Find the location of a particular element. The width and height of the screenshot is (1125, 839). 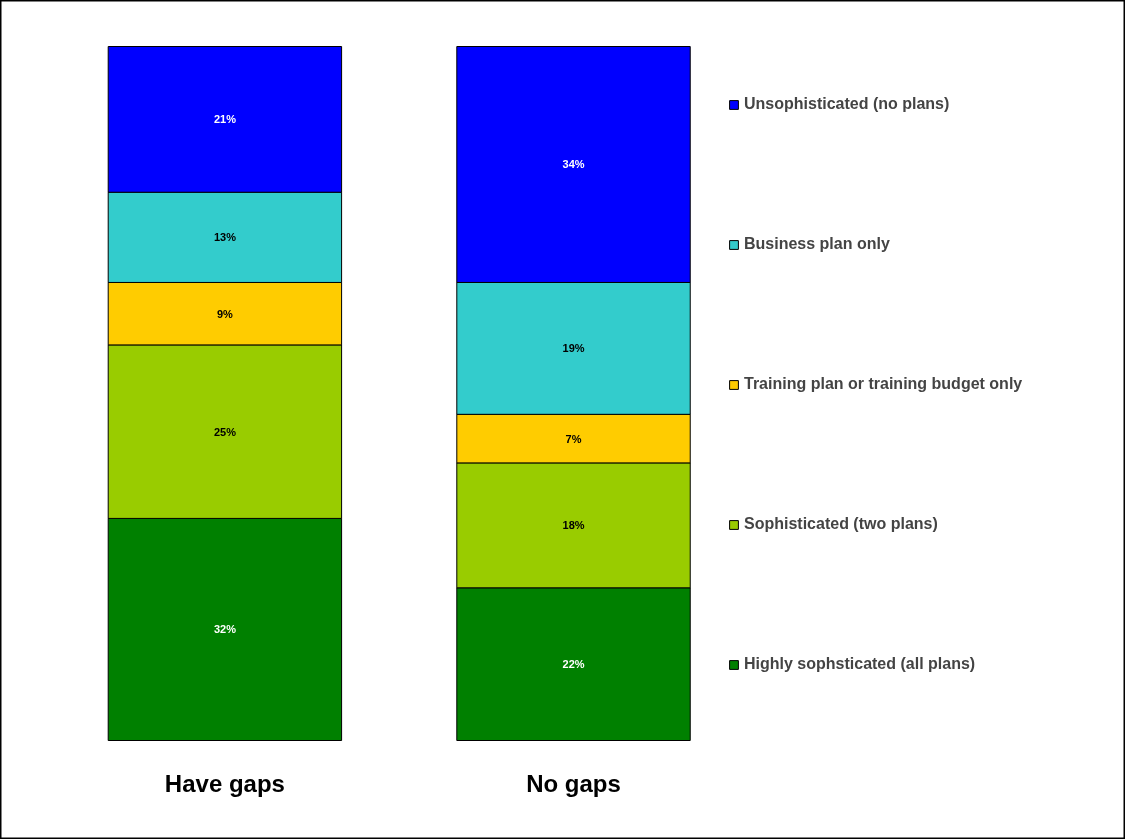

x-tick-label: No gaps is located at coordinates (573, 783).